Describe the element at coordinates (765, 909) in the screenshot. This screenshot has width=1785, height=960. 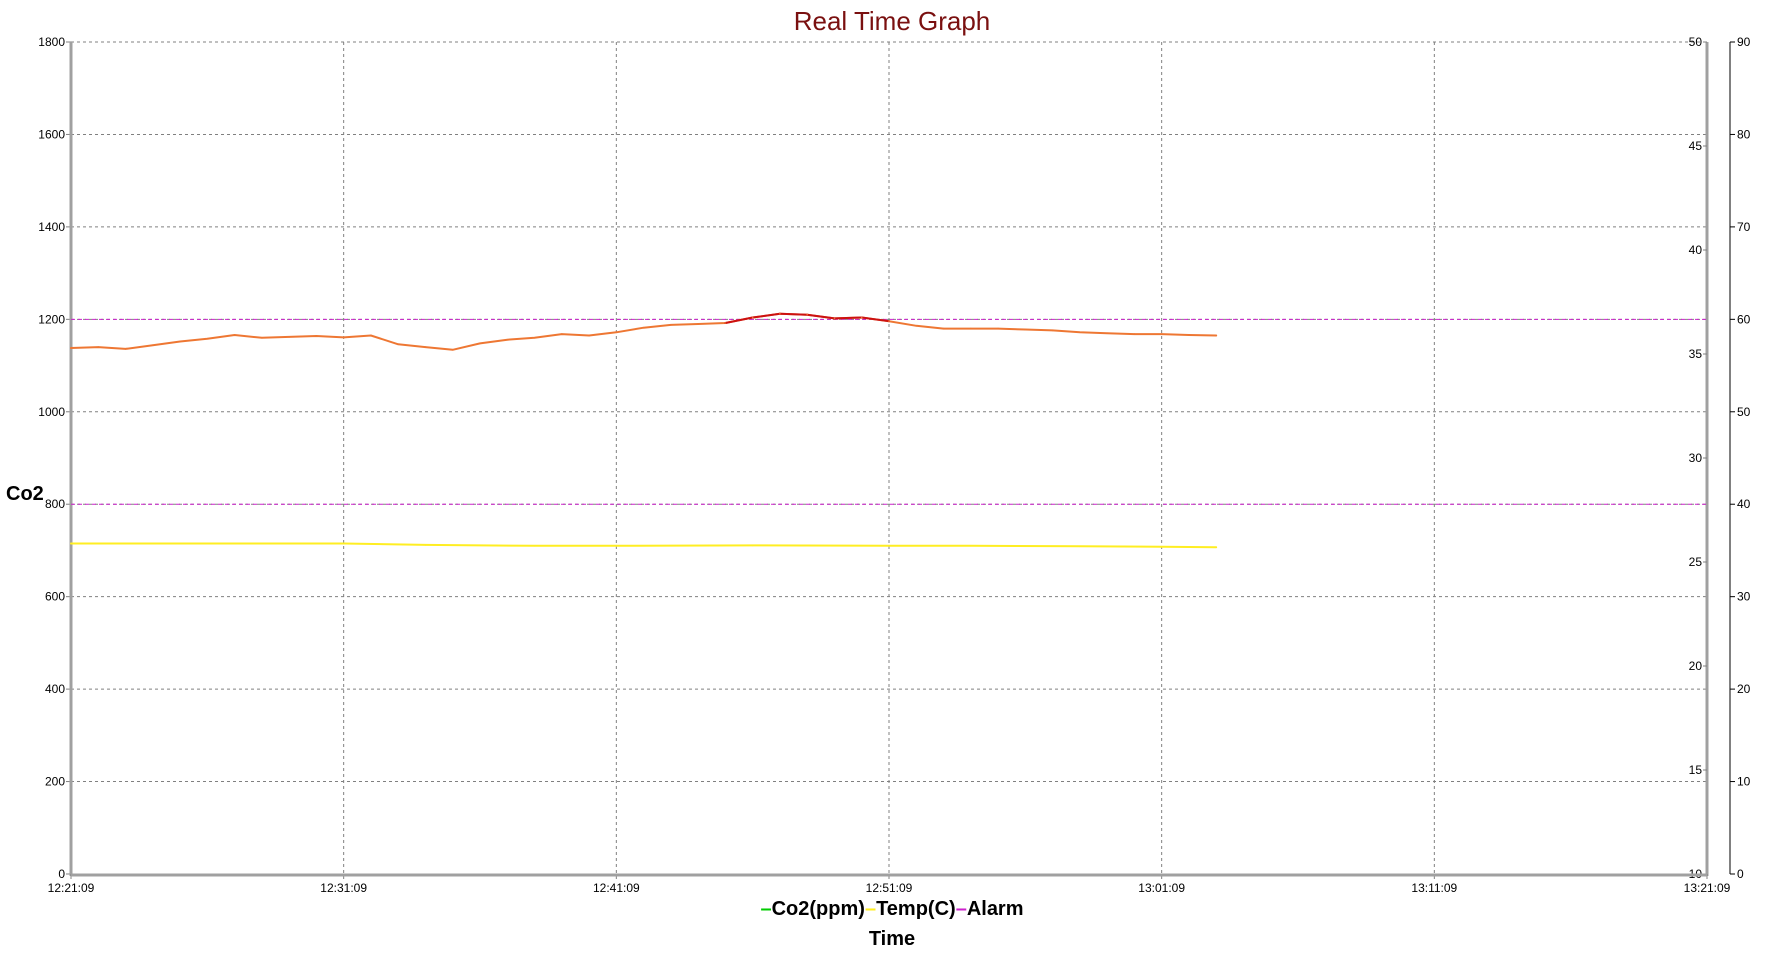
I see `legend-swatch-co2: –` at that location.